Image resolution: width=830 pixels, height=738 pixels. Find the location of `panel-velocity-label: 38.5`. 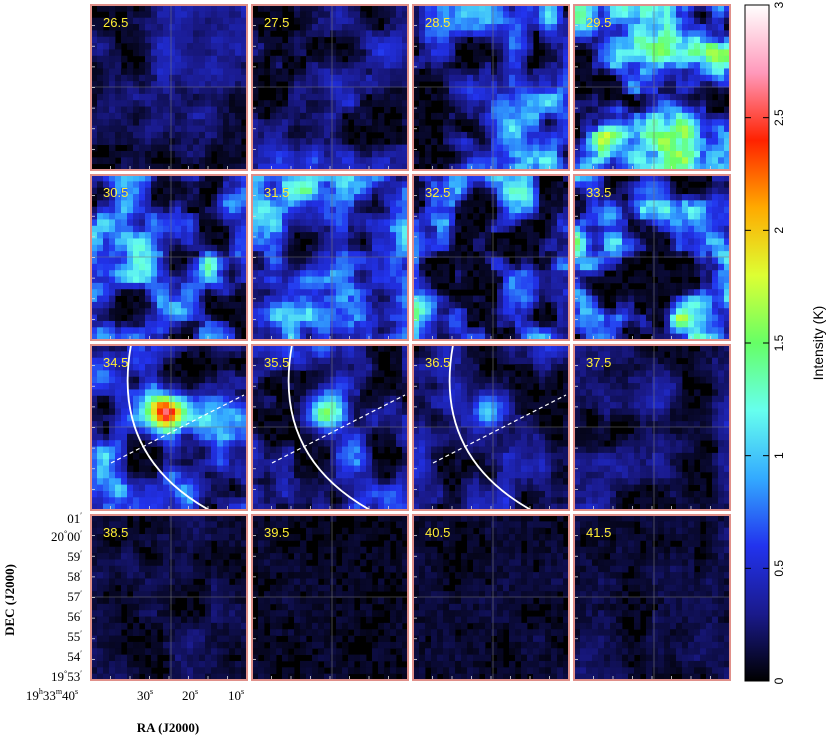

panel-velocity-label: 38.5 is located at coordinates (115, 532).